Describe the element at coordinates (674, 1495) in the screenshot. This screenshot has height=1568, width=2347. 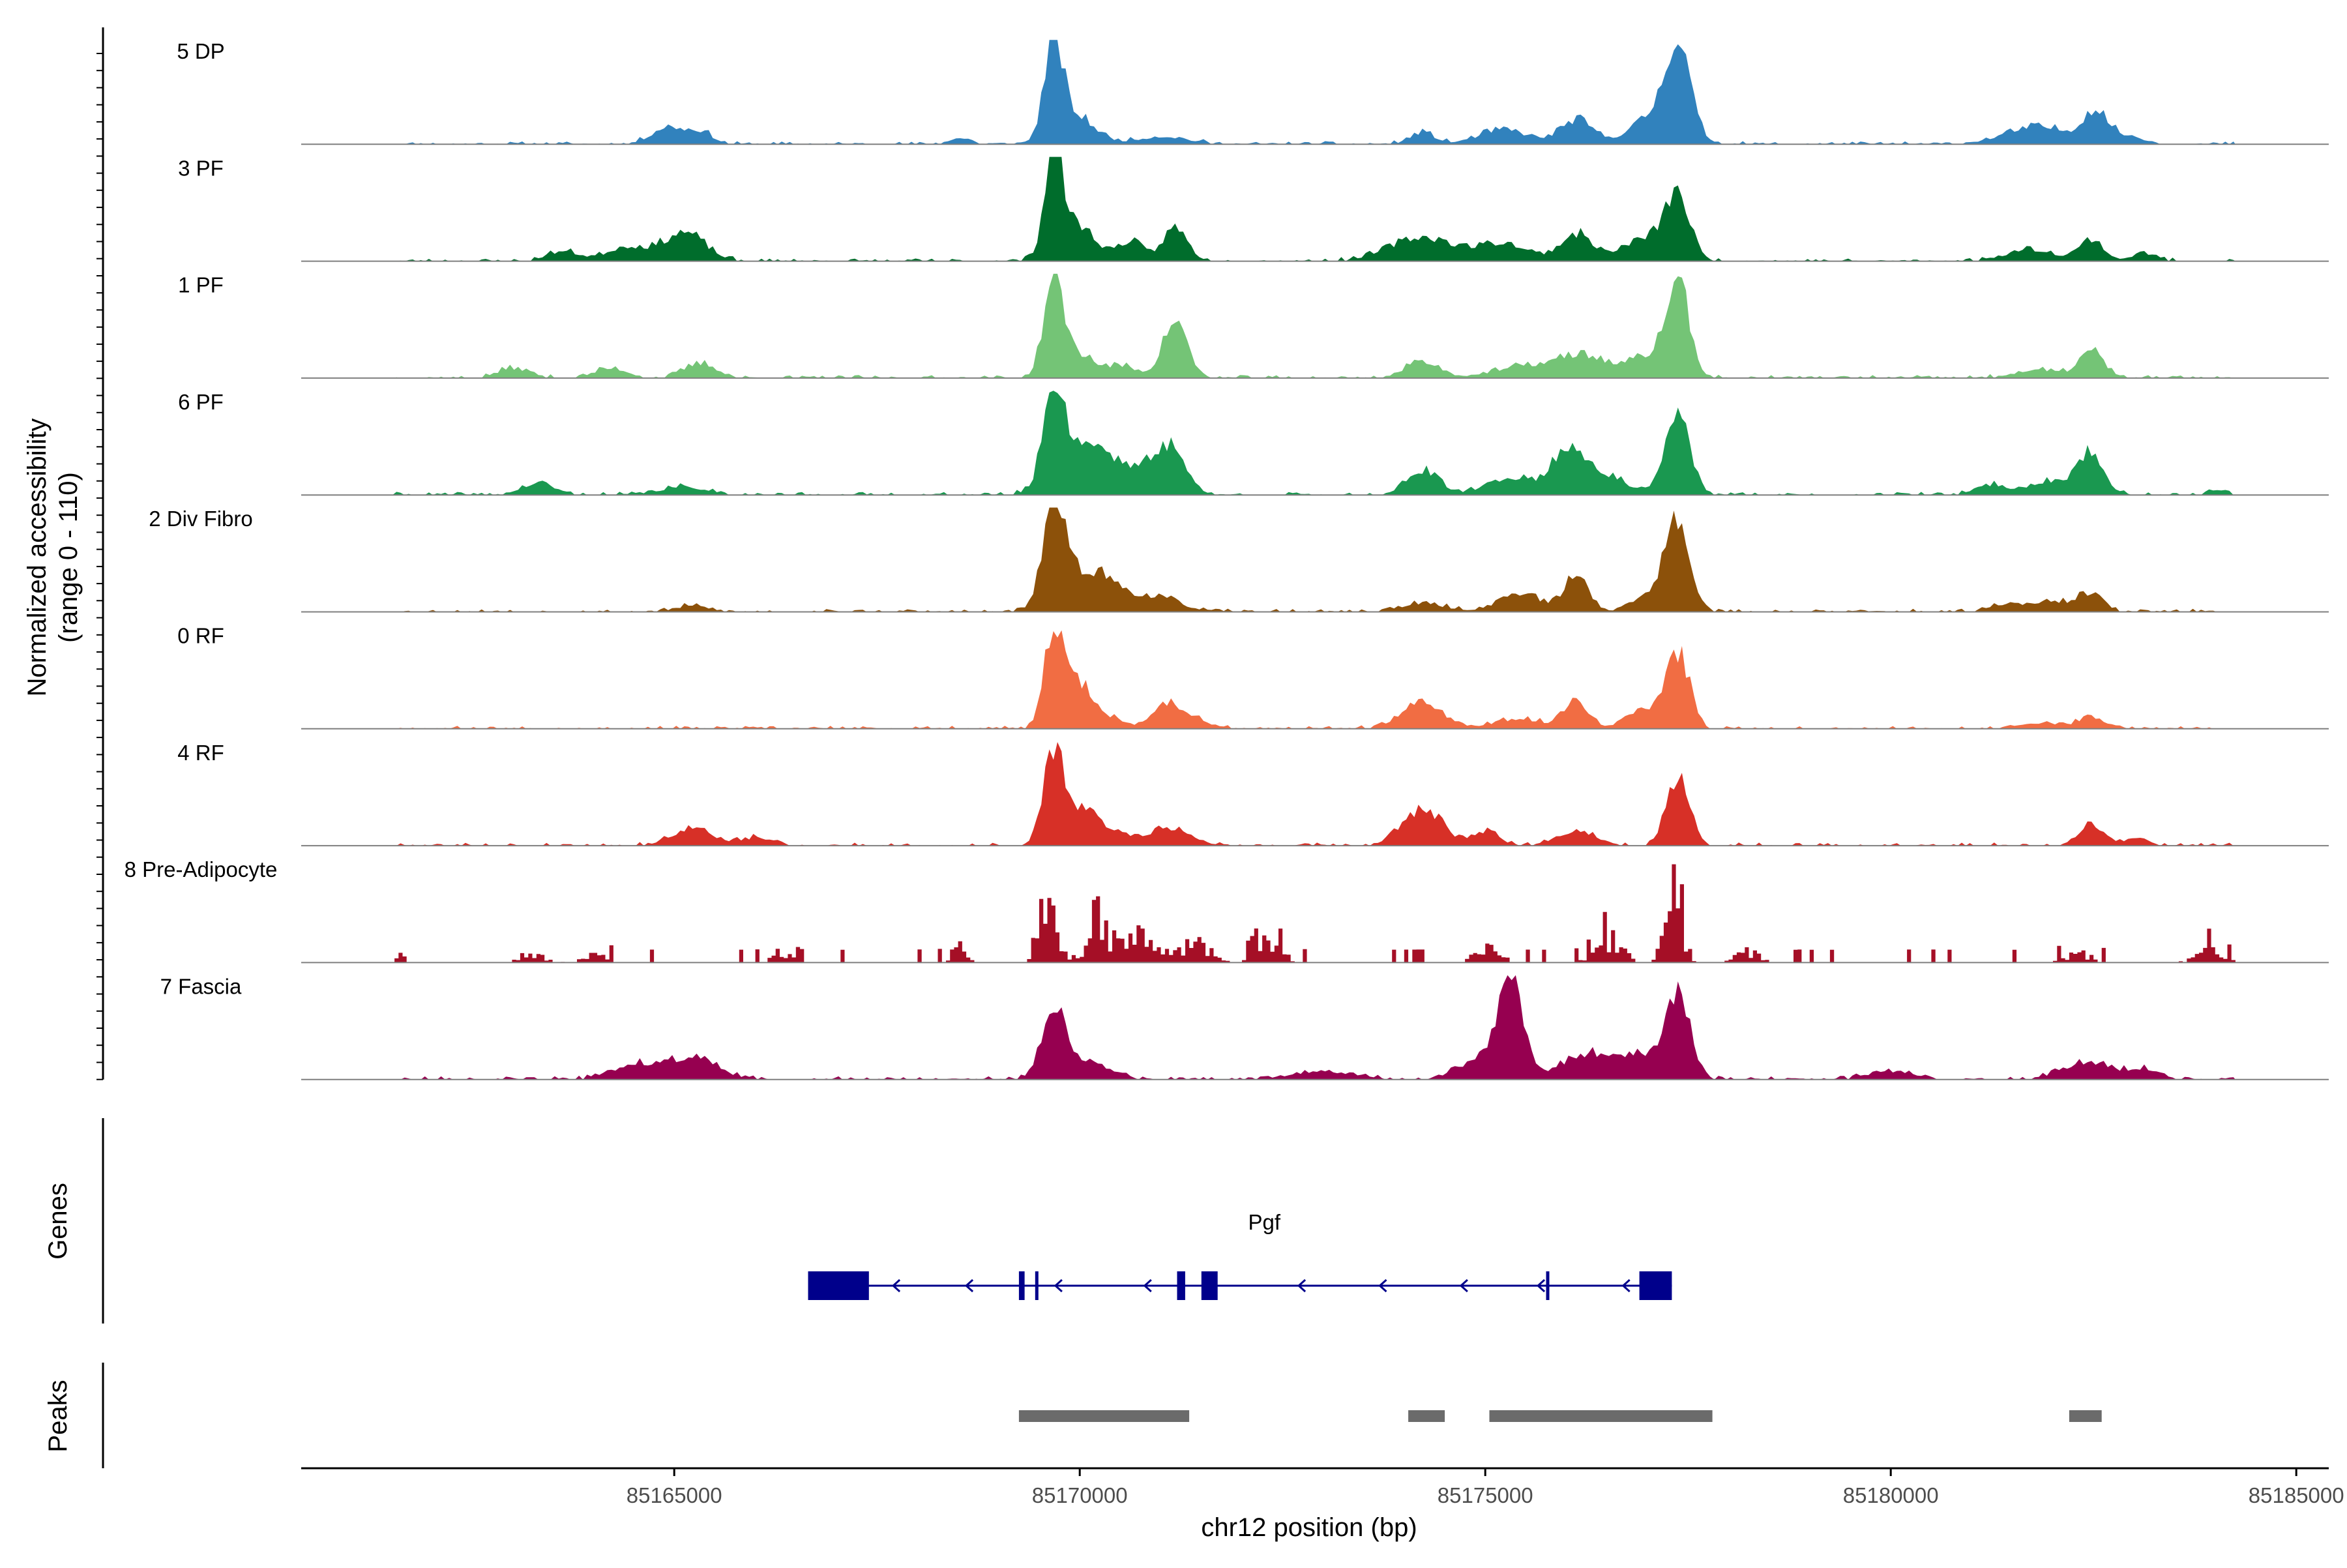
I see `x-tick-label: 85165000` at that location.